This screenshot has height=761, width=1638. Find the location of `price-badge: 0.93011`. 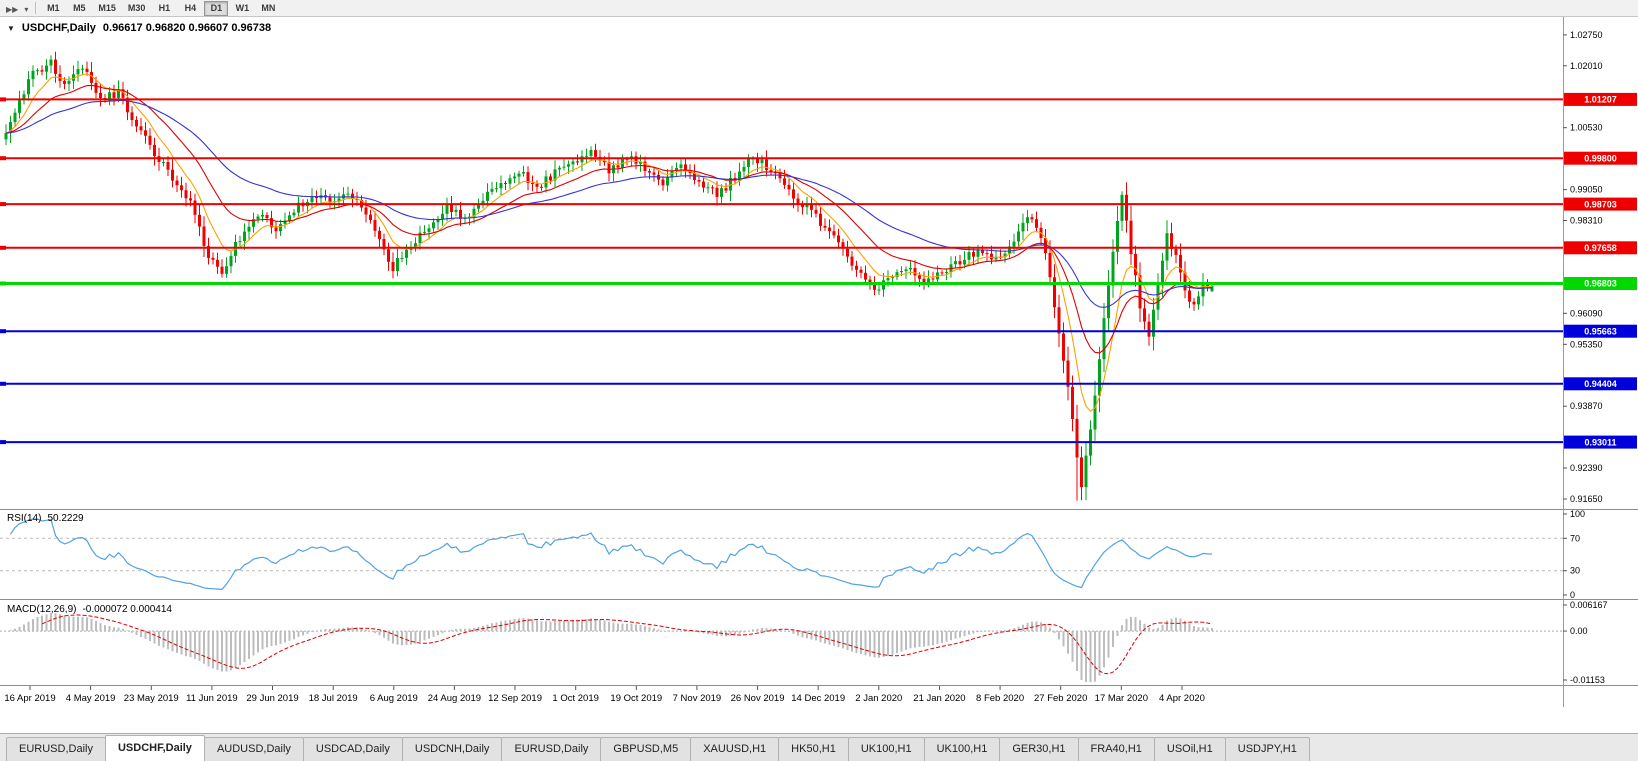

price-badge: 0.93011 is located at coordinates (1600, 442).